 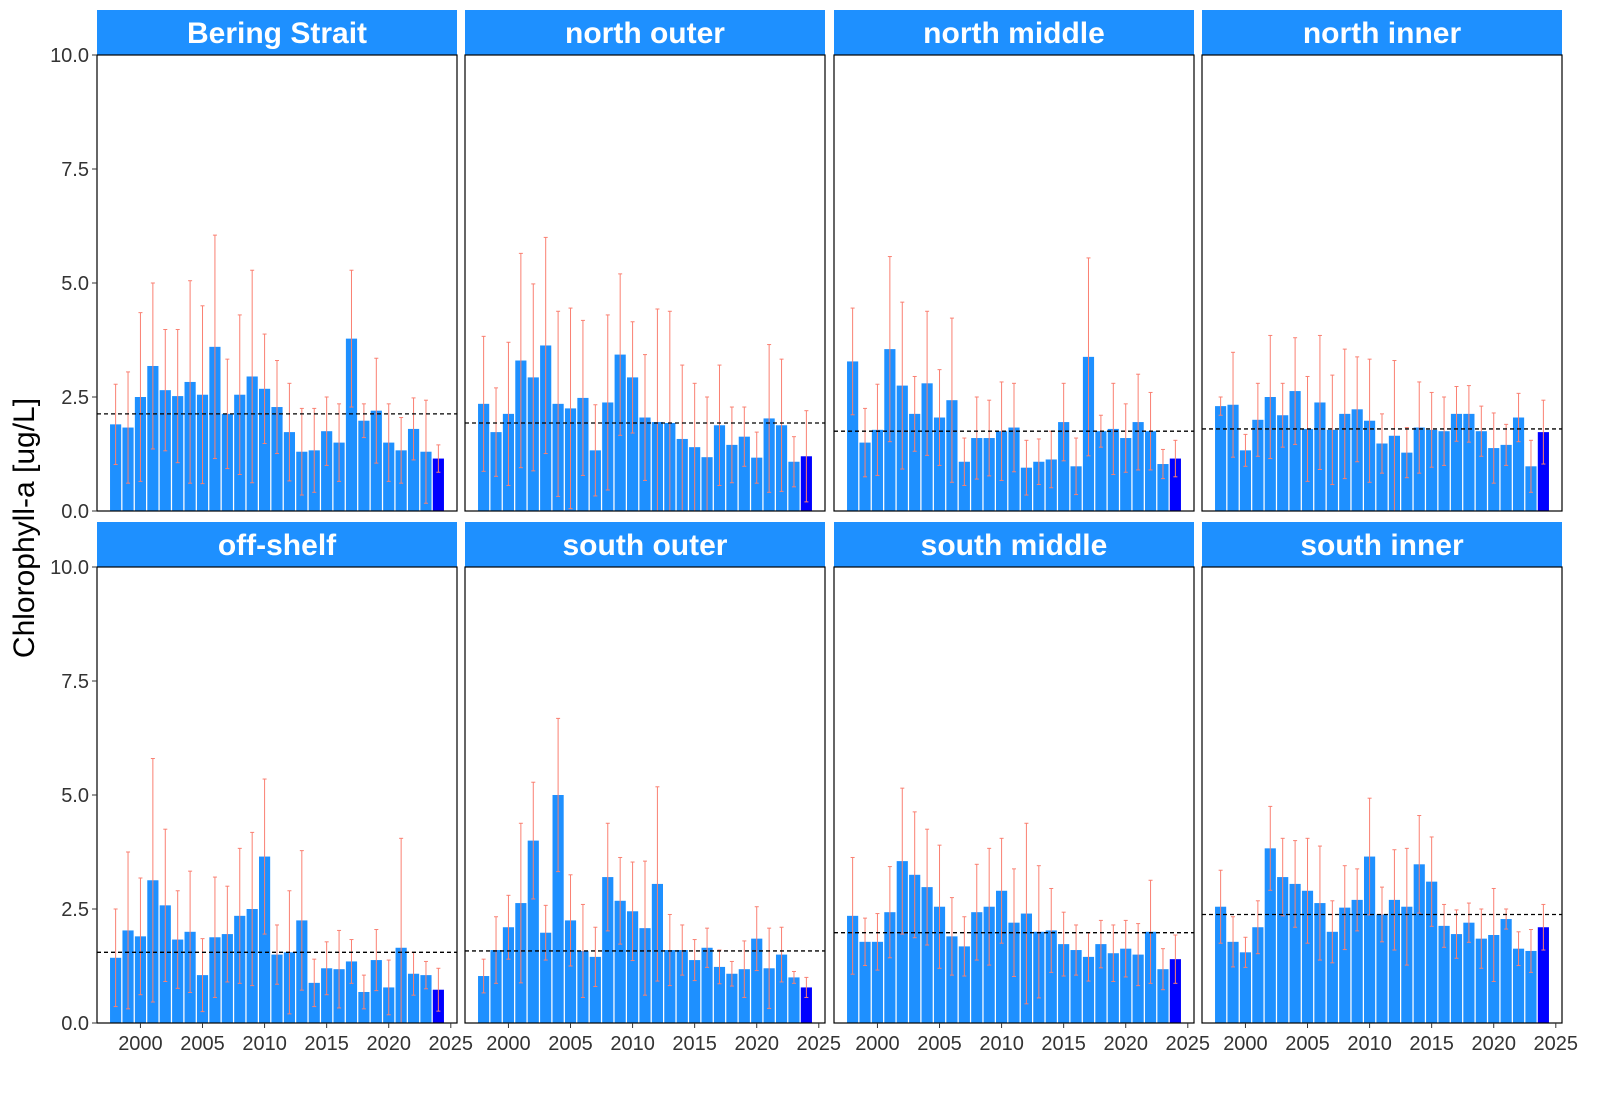 What do you see at coordinates (819, 1044) in the screenshot?
I see `x-tick-label: 2025` at bounding box center [819, 1044].